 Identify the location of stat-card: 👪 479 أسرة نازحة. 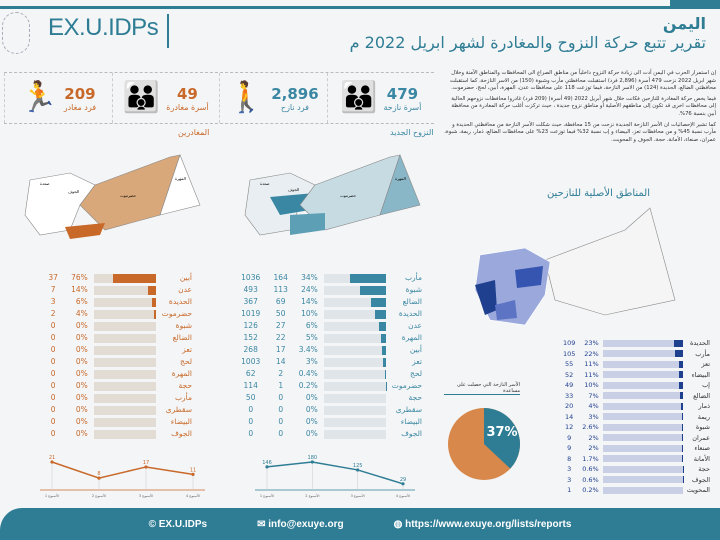
(380, 98).